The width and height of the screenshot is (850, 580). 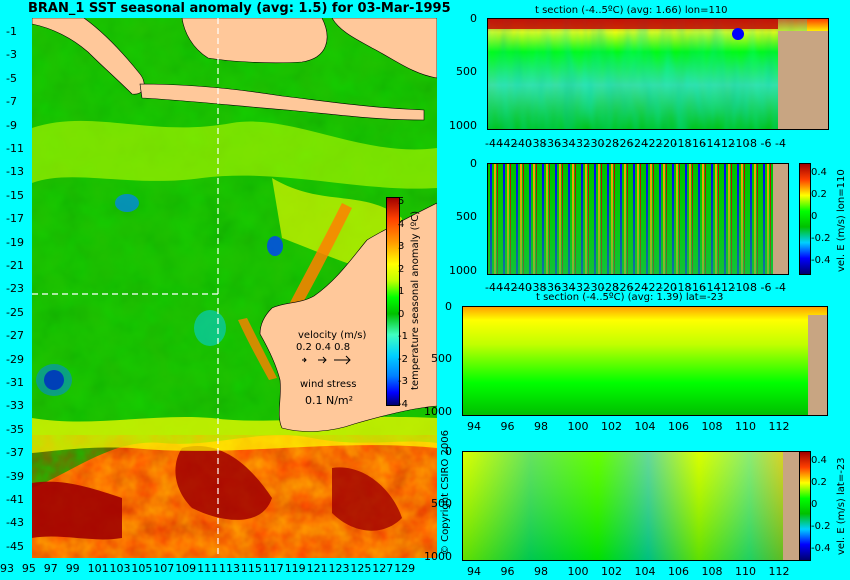 What do you see at coordinates (401, 314) in the screenshot?
I see `map-colorbar-tick: 0` at bounding box center [401, 314].